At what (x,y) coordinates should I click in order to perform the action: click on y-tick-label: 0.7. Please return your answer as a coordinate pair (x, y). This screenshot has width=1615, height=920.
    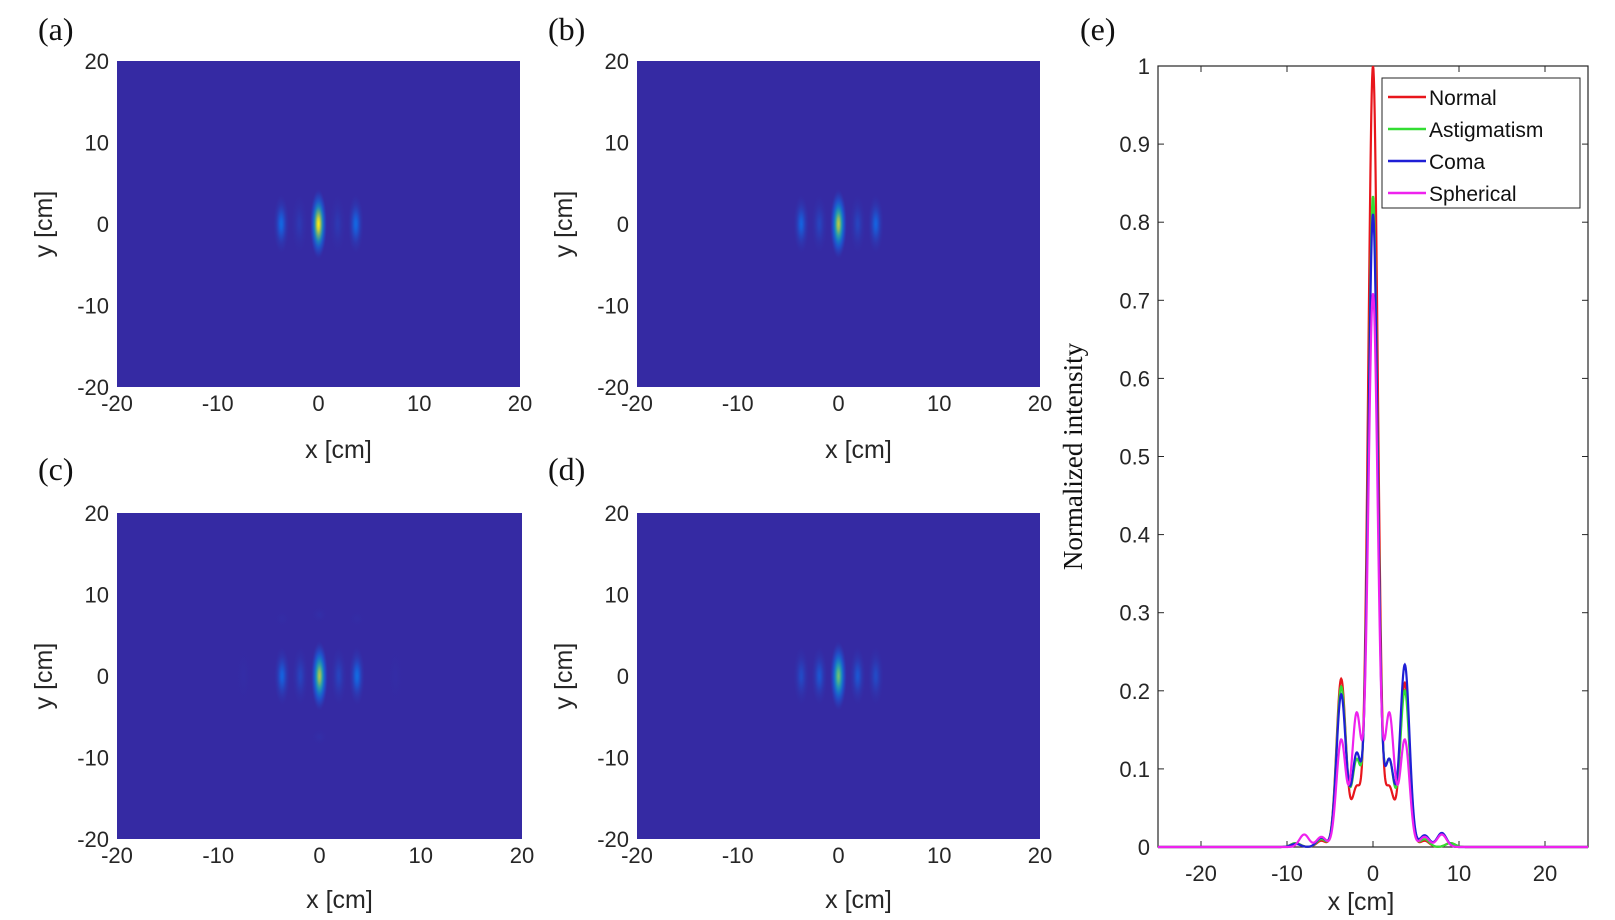
    Looking at the image, I should click on (1134, 300).